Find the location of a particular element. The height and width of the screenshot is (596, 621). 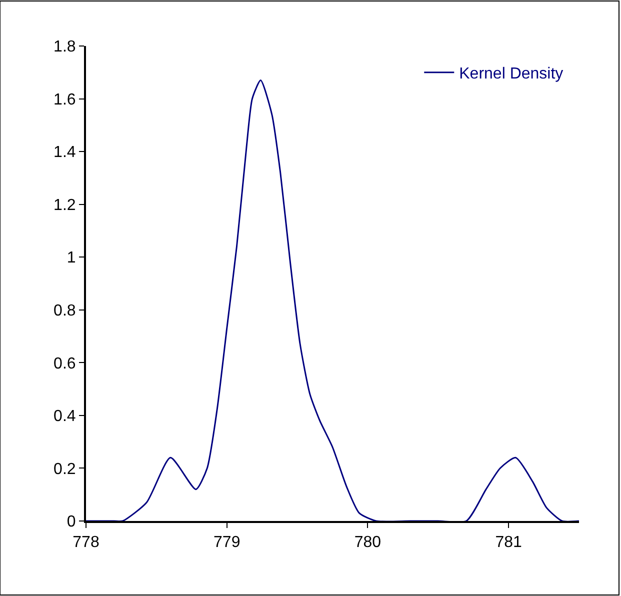

legend-label: Kernel Density is located at coordinates (511, 74).